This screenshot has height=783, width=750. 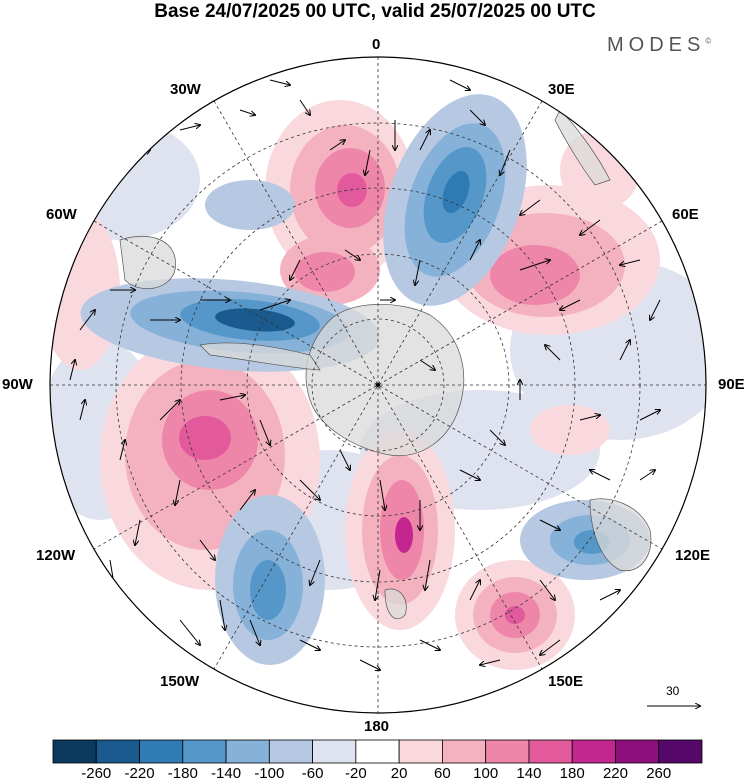 What do you see at coordinates (693, 555) in the screenshot?
I see `lon-label-120e: 120E` at bounding box center [693, 555].